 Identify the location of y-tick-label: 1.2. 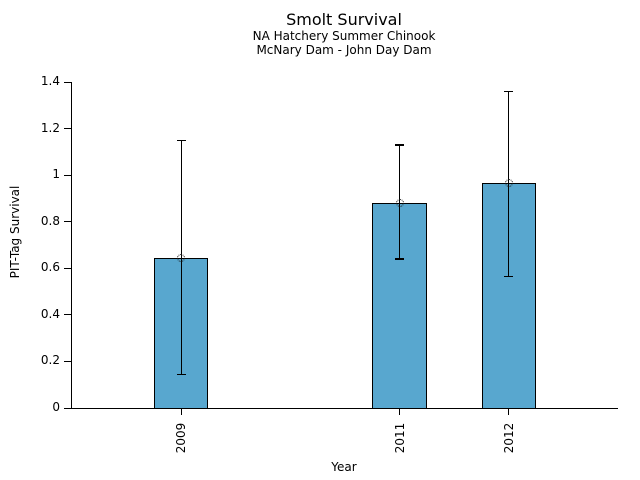
(50, 127).